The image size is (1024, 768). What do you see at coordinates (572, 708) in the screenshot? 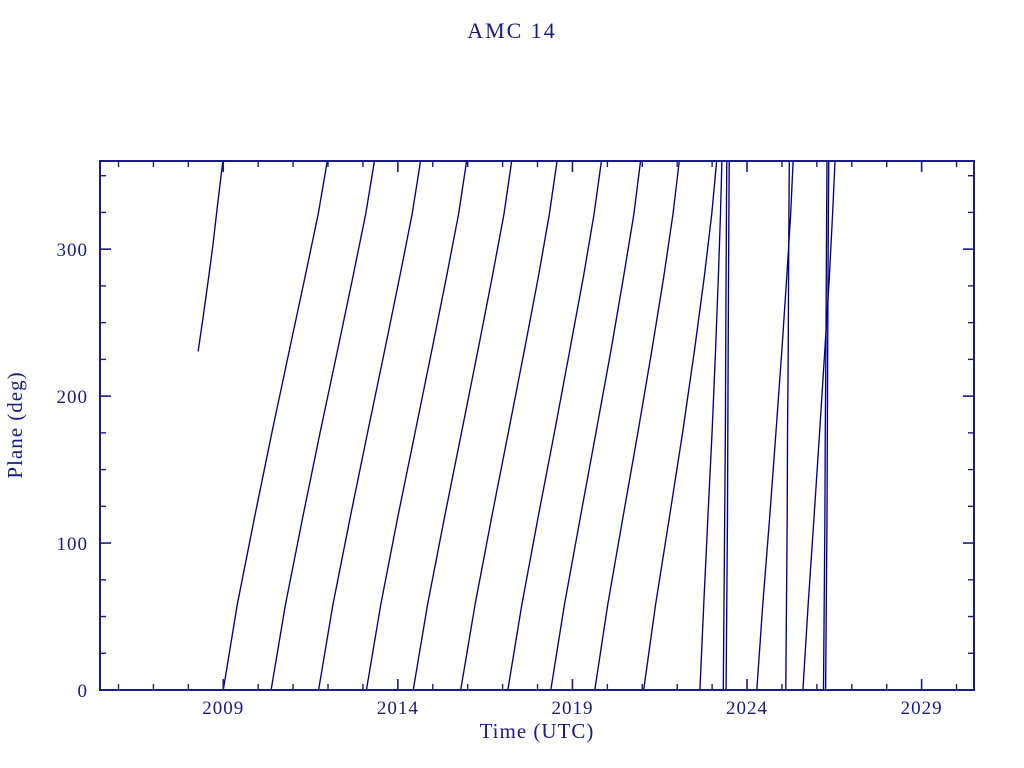
I see `x-tick-label: 2019` at bounding box center [572, 708].